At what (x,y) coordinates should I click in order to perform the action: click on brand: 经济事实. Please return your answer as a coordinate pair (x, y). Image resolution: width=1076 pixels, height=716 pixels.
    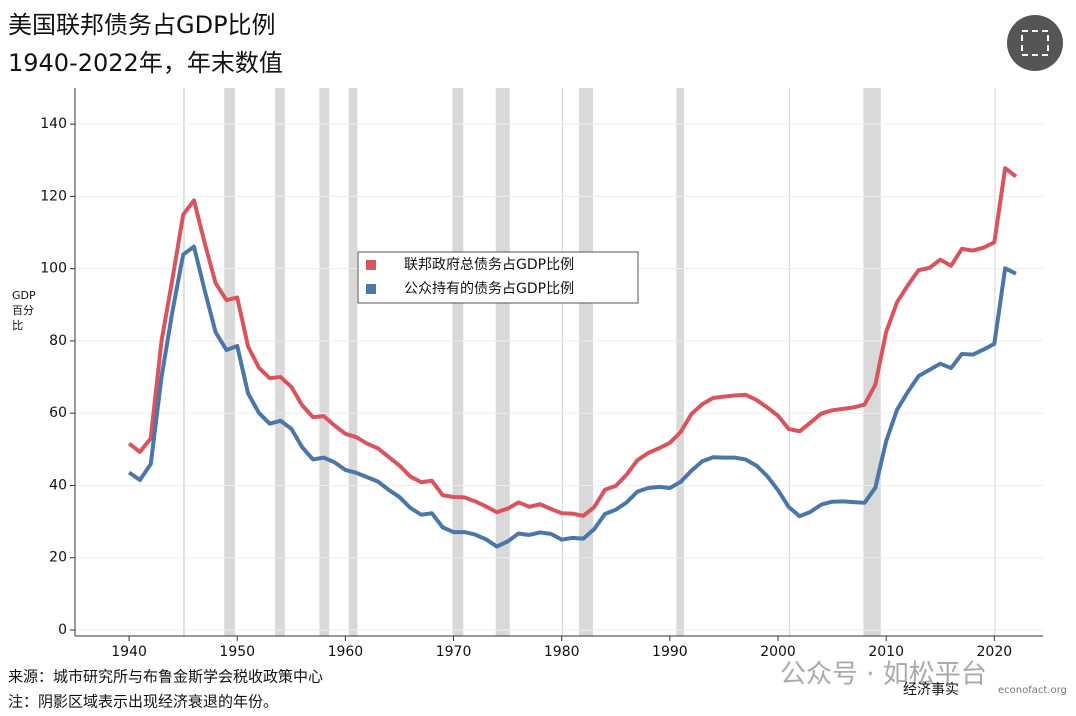
    Looking at the image, I should click on (931, 690).